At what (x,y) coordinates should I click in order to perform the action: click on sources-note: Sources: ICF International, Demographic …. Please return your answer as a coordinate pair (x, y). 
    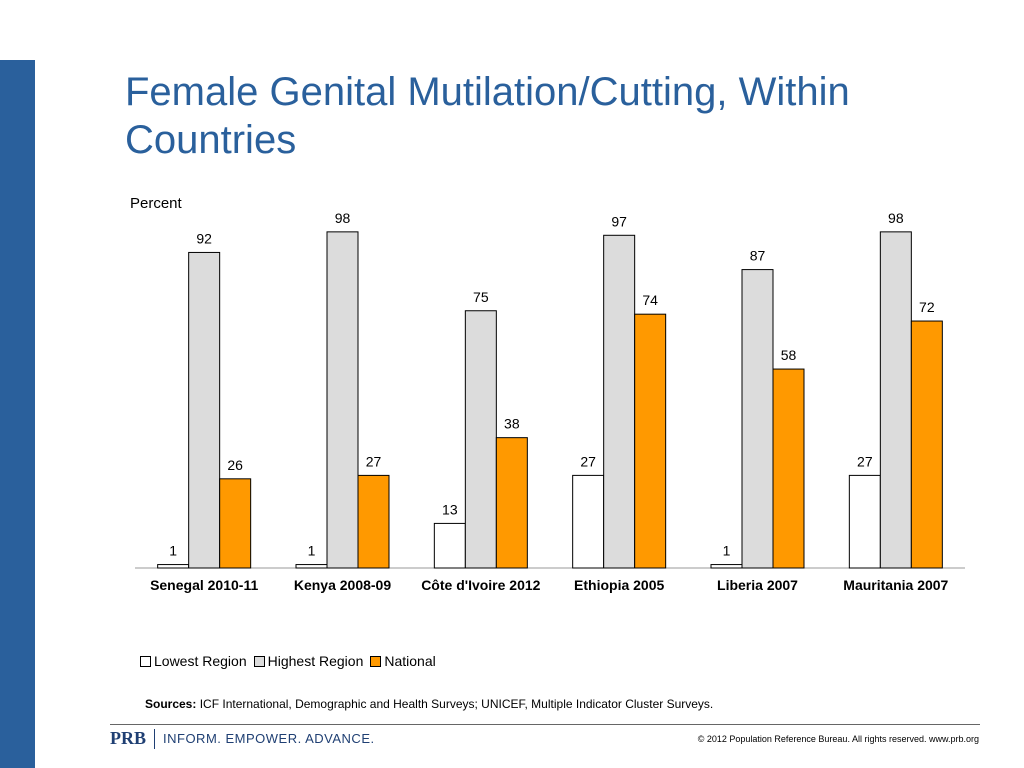
    Looking at the image, I should click on (429, 704).